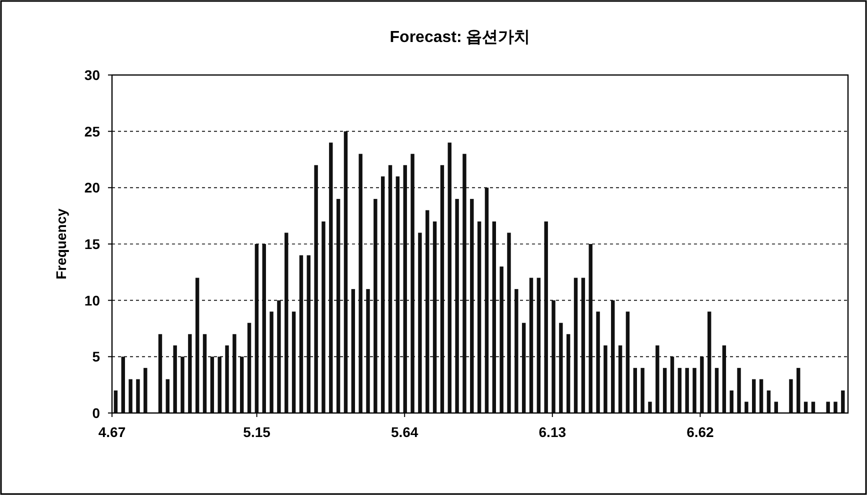 This screenshot has height=495, width=867. I want to click on ytick-label: 30, so click(92, 75).